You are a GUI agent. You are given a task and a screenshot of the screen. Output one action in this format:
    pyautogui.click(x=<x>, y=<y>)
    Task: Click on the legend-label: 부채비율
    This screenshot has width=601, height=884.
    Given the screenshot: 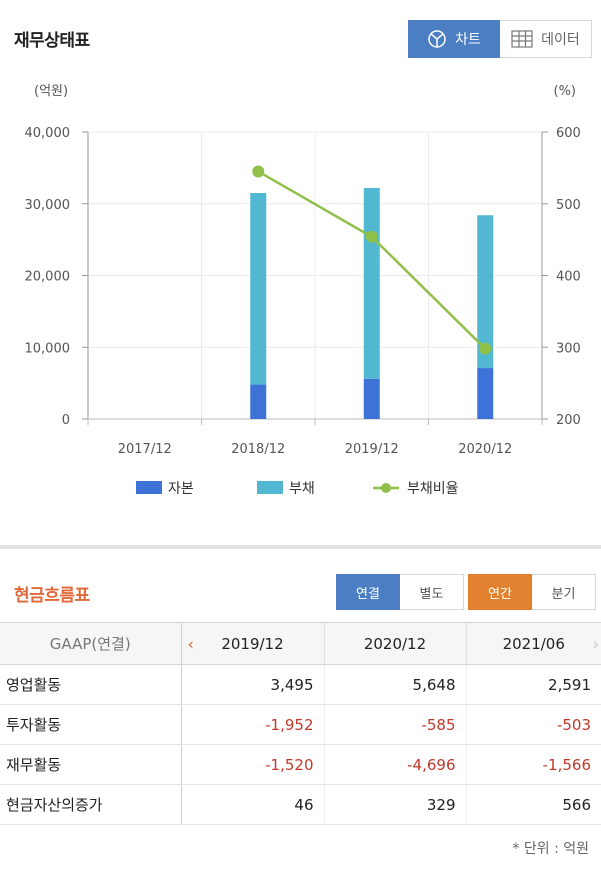 What is the action you would take?
    pyautogui.click(x=433, y=489)
    